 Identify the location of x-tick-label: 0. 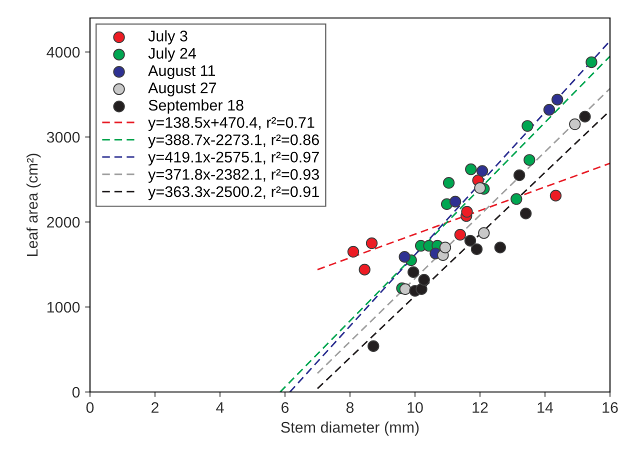
(90, 407).